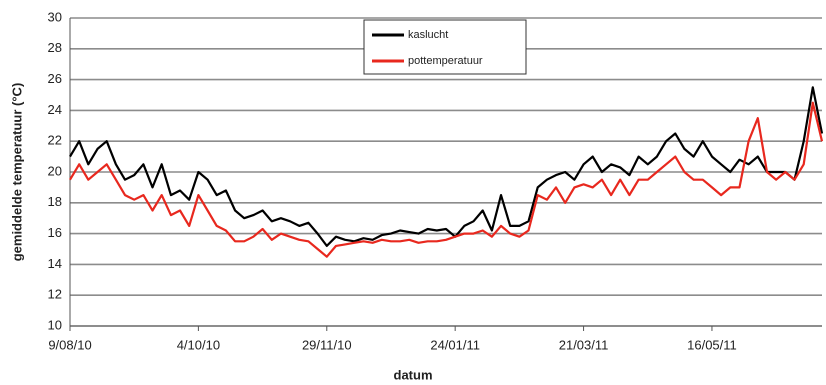  What do you see at coordinates (455, 344) in the screenshot?
I see `x-tick-label: 24/01/11` at bounding box center [455, 344].